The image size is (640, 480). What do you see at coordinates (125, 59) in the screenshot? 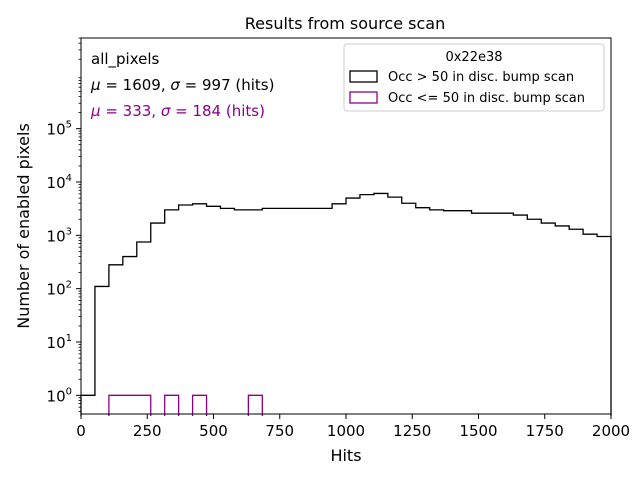
I see `dataset-label: all_pixels` at bounding box center [125, 59].